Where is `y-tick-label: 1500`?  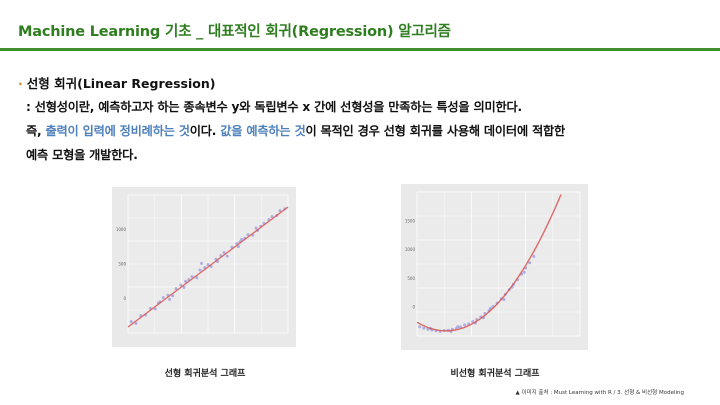
y-tick-label: 1500 is located at coordinates (410, 220).